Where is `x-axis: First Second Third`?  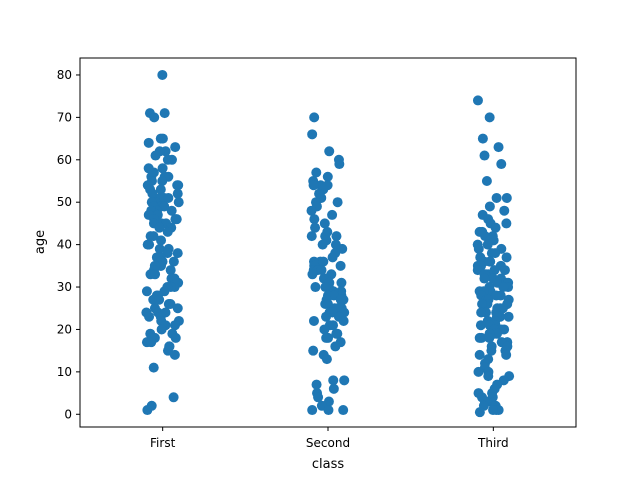
x-axis: First Second Third is located at coordinates (329, 438).